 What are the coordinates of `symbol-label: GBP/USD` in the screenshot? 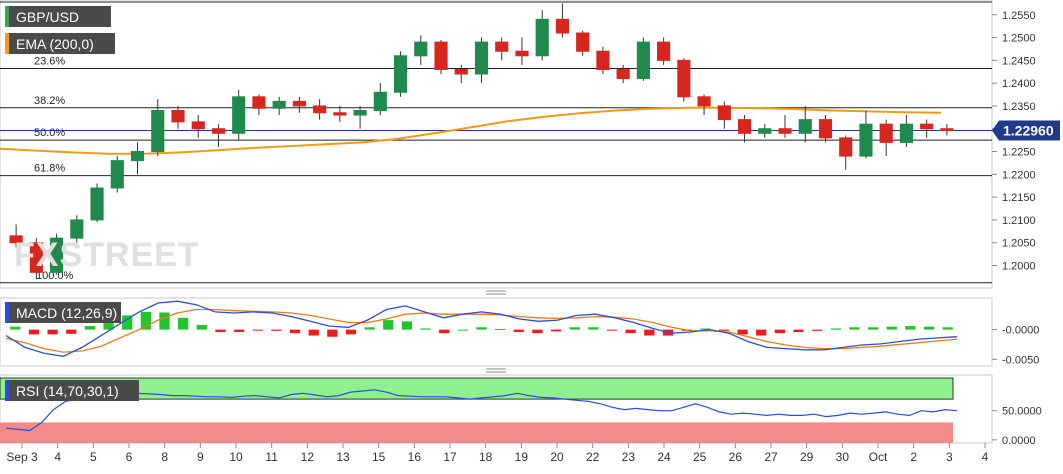 It's located at (47, 17).